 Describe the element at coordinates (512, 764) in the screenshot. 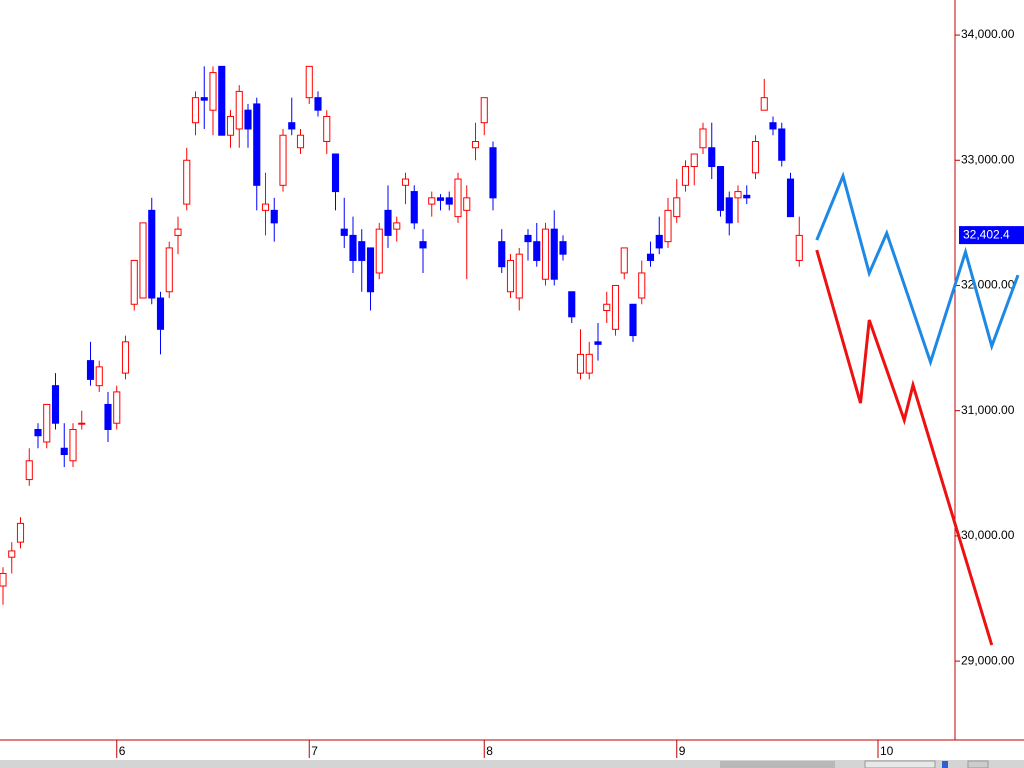

I see `scrollbar` at that location.